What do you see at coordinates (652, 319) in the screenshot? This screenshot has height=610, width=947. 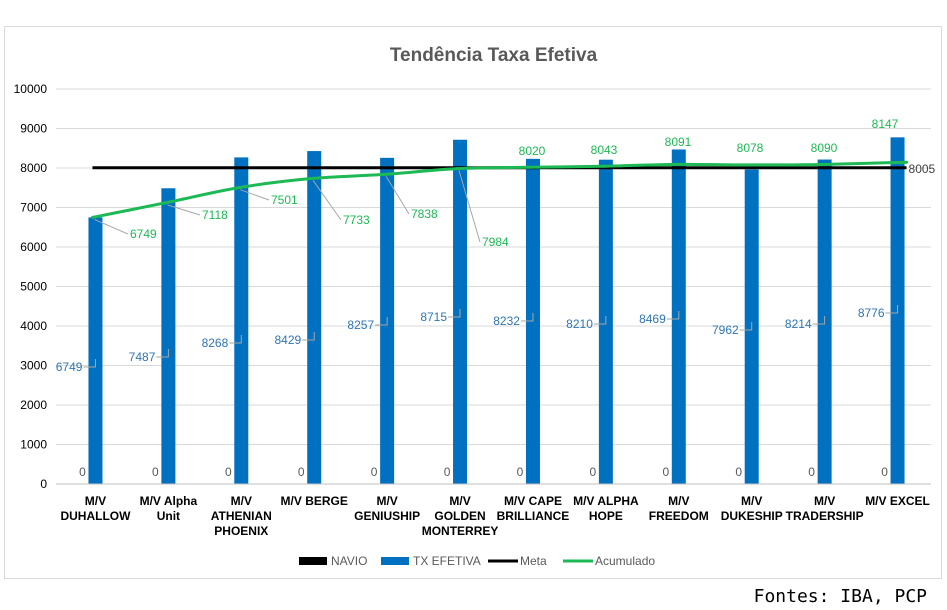 I see `tx-efetiva-data-label: 8469` at bounding box center [652, 319].